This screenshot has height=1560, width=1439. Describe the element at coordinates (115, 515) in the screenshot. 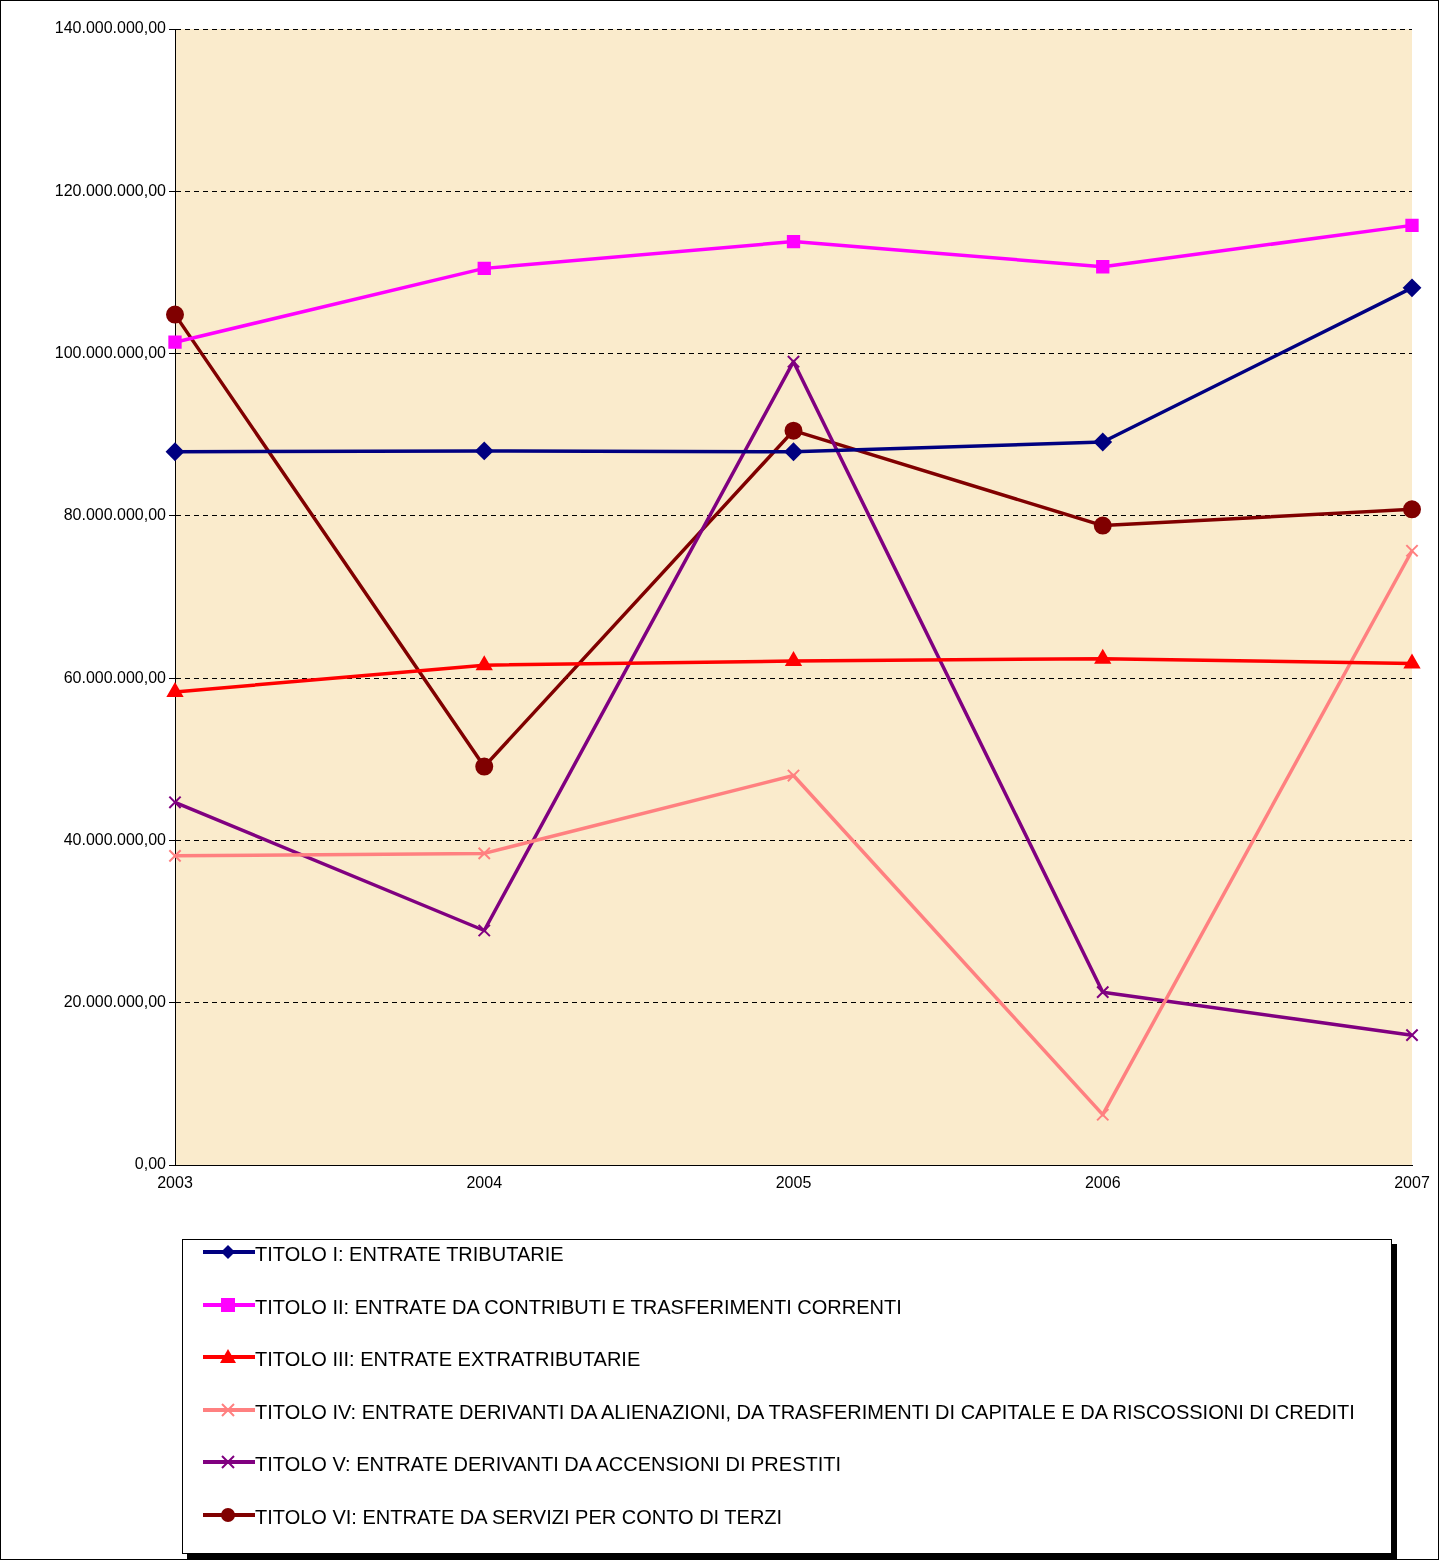

I see `y-tick-label: 80.000.000,00` at that location.